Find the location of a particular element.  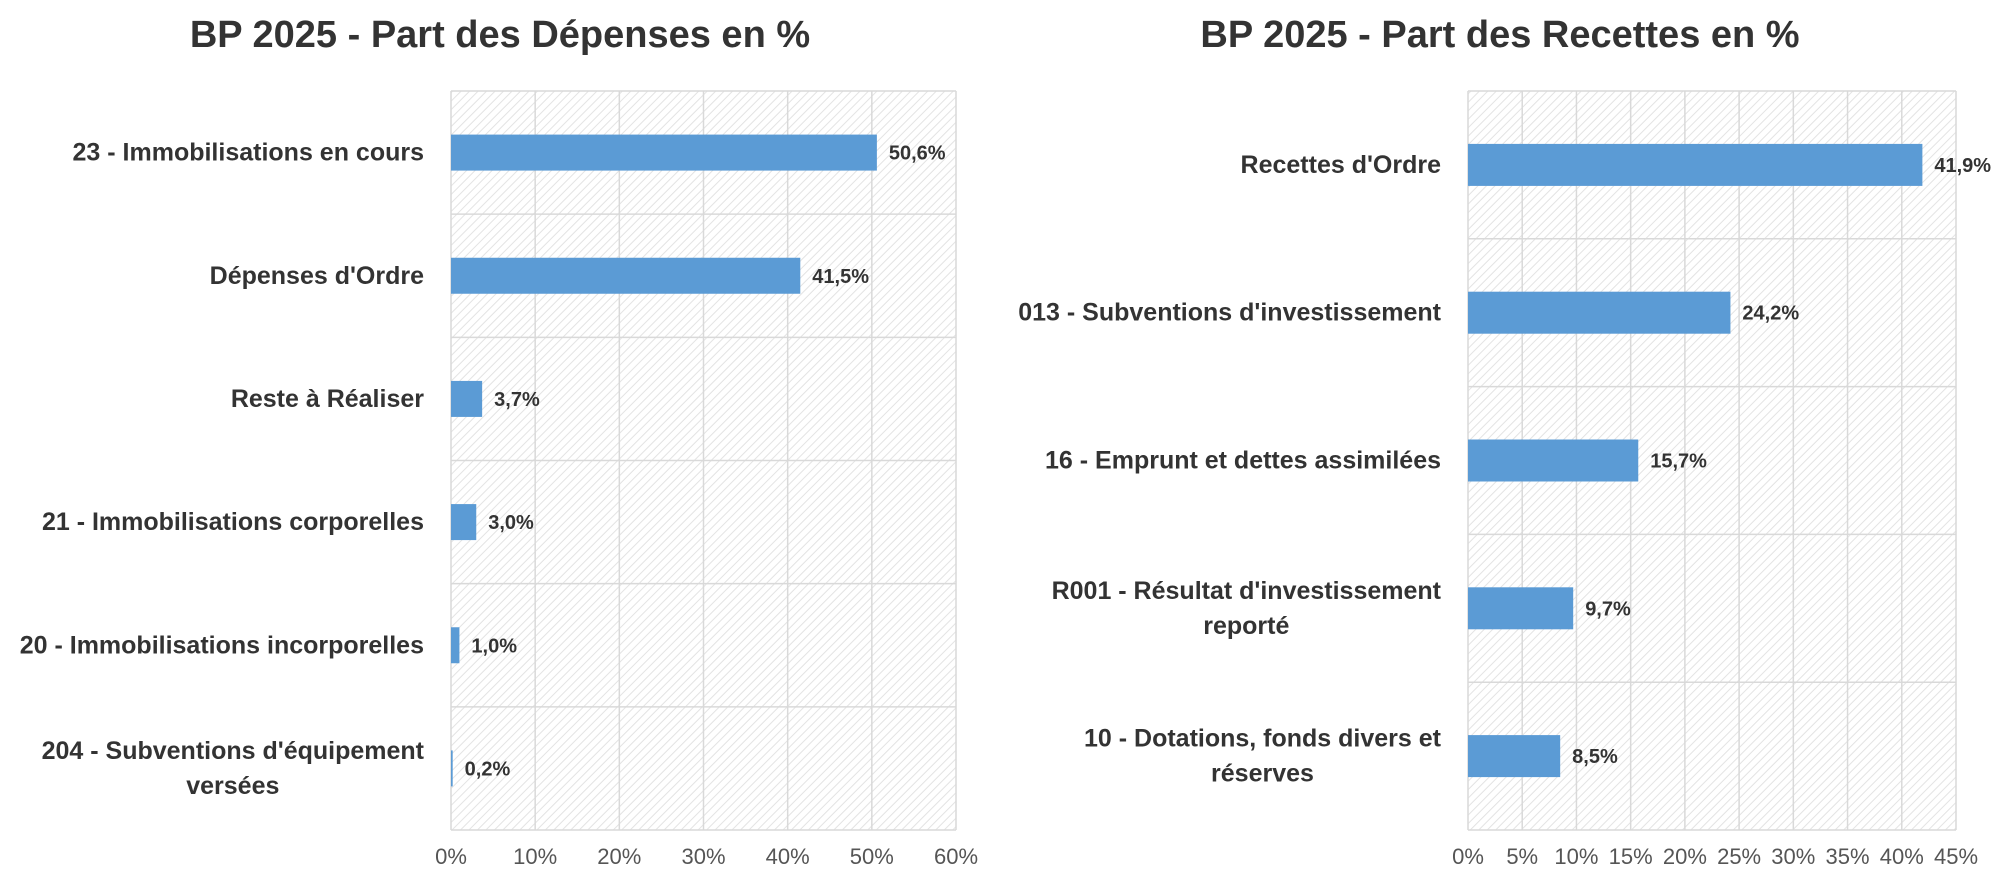

value-label: 8,5% is located at coordinates (1595, 757).